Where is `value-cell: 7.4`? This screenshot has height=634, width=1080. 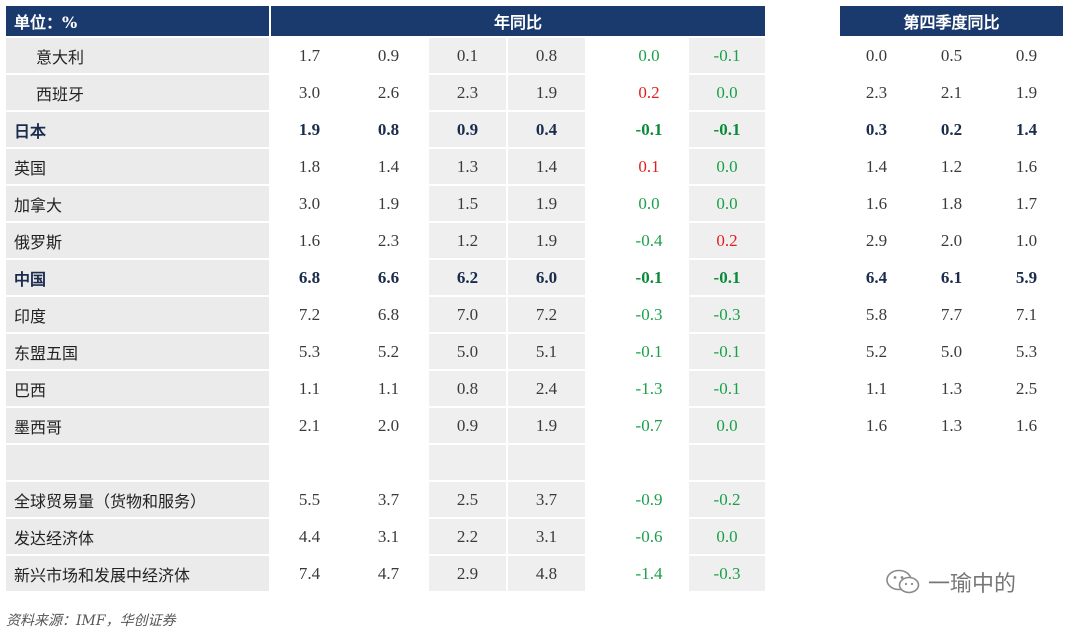 value-cell: 7.4 is located at coordinates (309, 573).